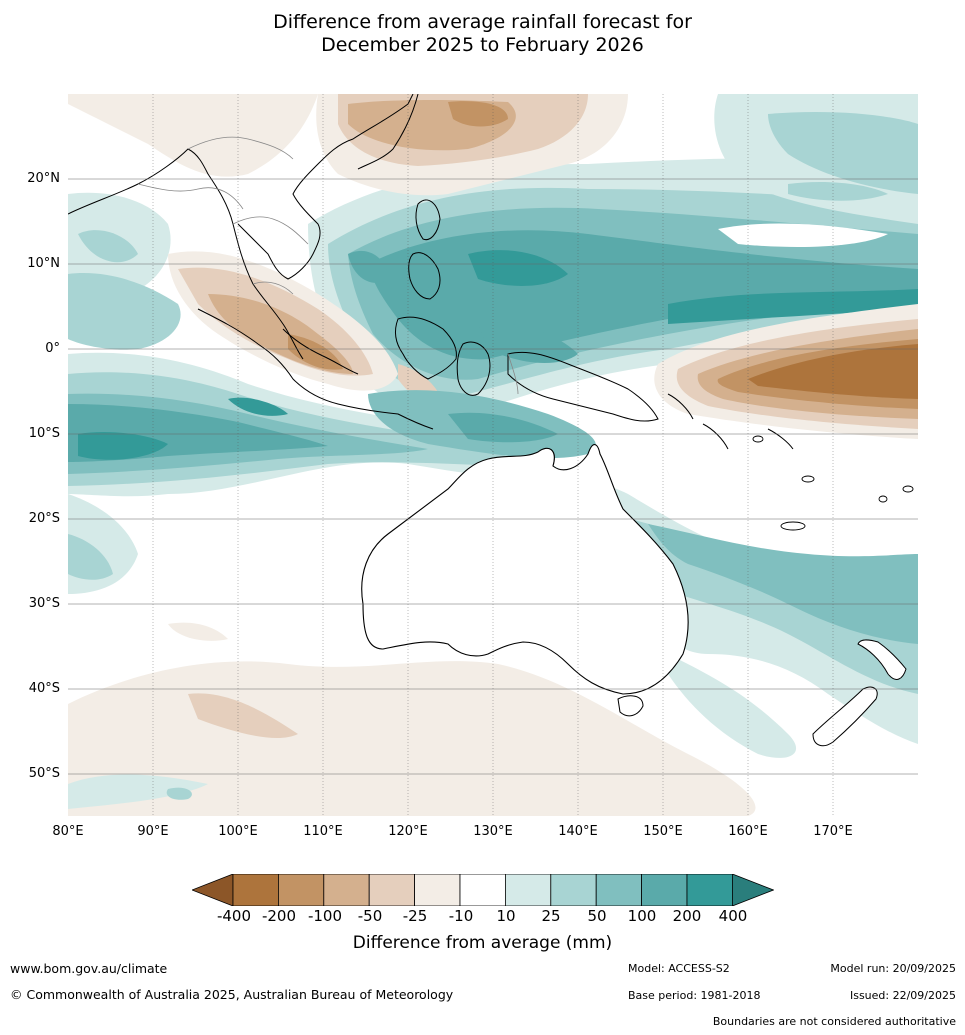 The width and height of the screenshot is (965, 1035). Describe the element at coordinates (578, 831) in the screenshot. I see `lon-label-140e: 140°E` at that location.